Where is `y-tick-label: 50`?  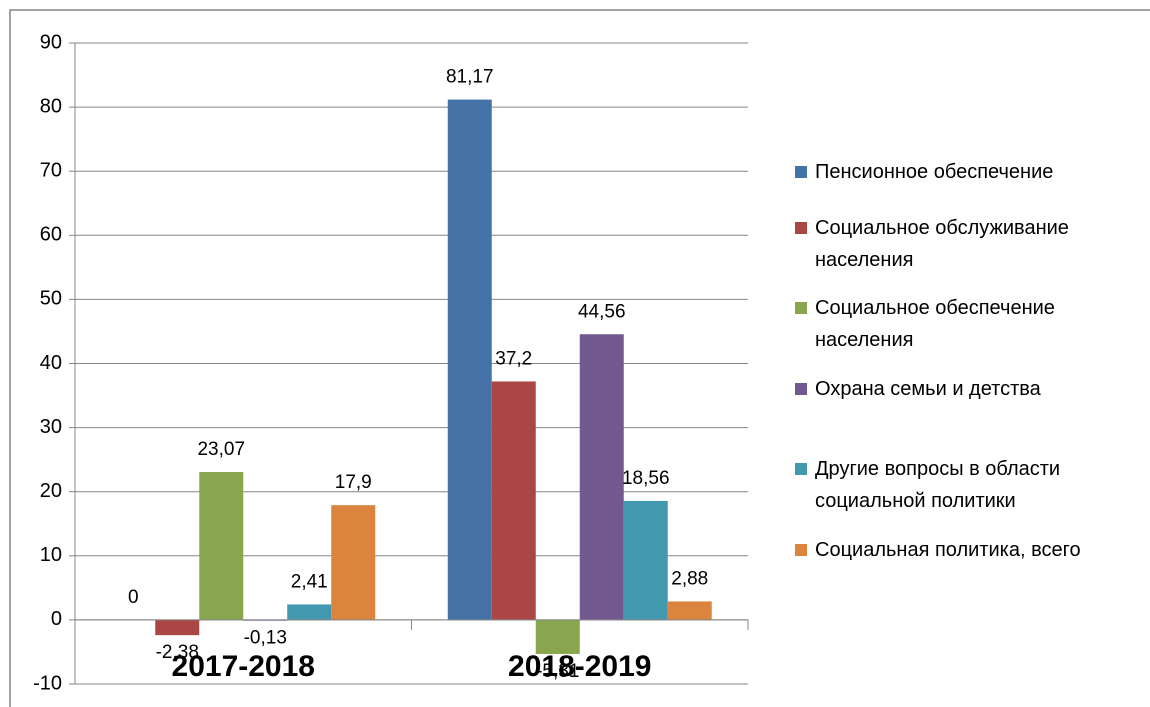
y-tick-label: 50 is located at coordinates (51, 299).